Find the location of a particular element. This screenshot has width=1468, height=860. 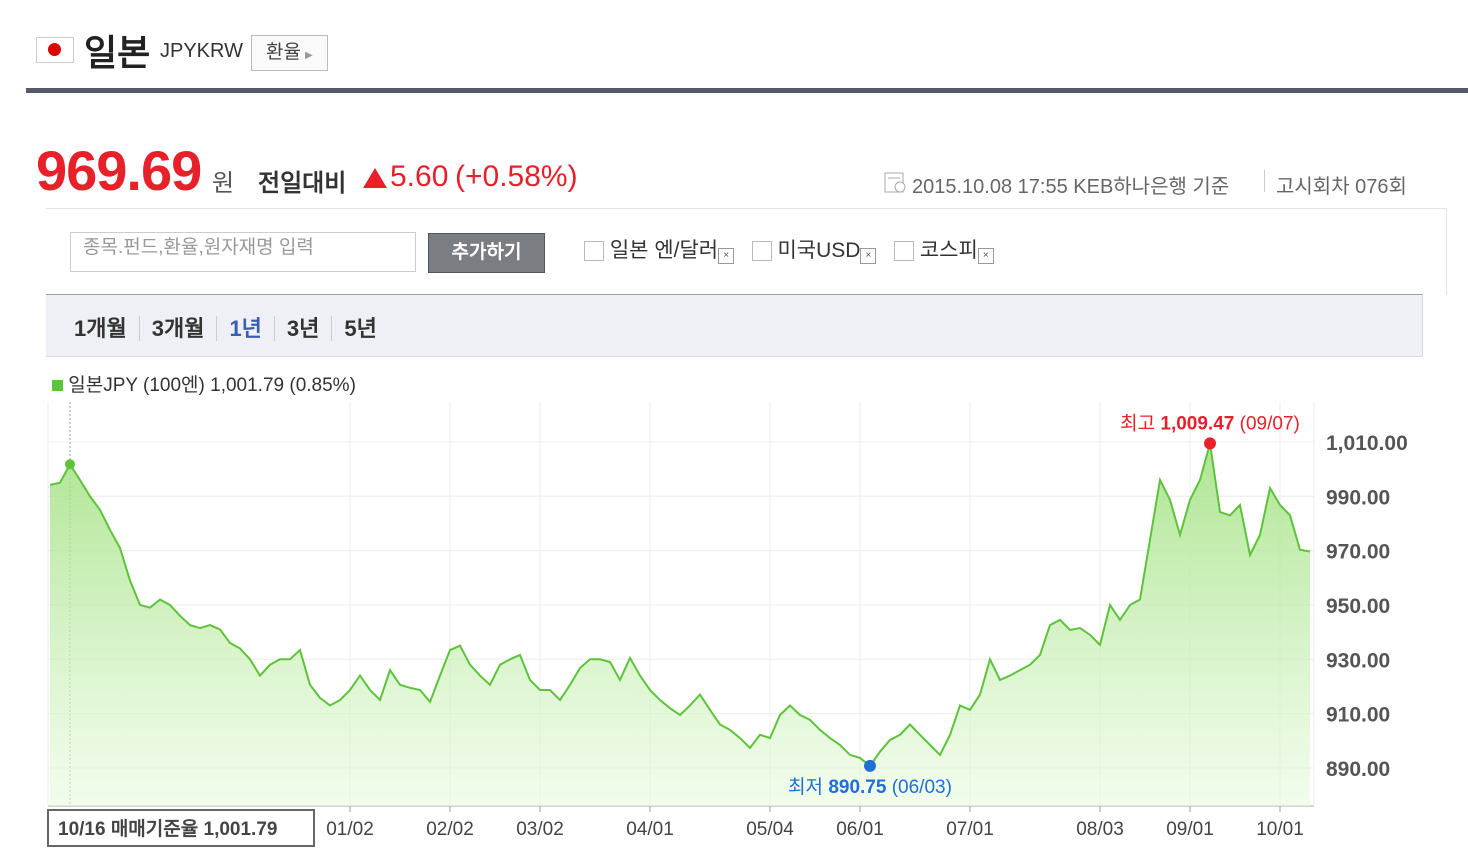

period-tab: 1개월 is located at coordinates (101, 328).